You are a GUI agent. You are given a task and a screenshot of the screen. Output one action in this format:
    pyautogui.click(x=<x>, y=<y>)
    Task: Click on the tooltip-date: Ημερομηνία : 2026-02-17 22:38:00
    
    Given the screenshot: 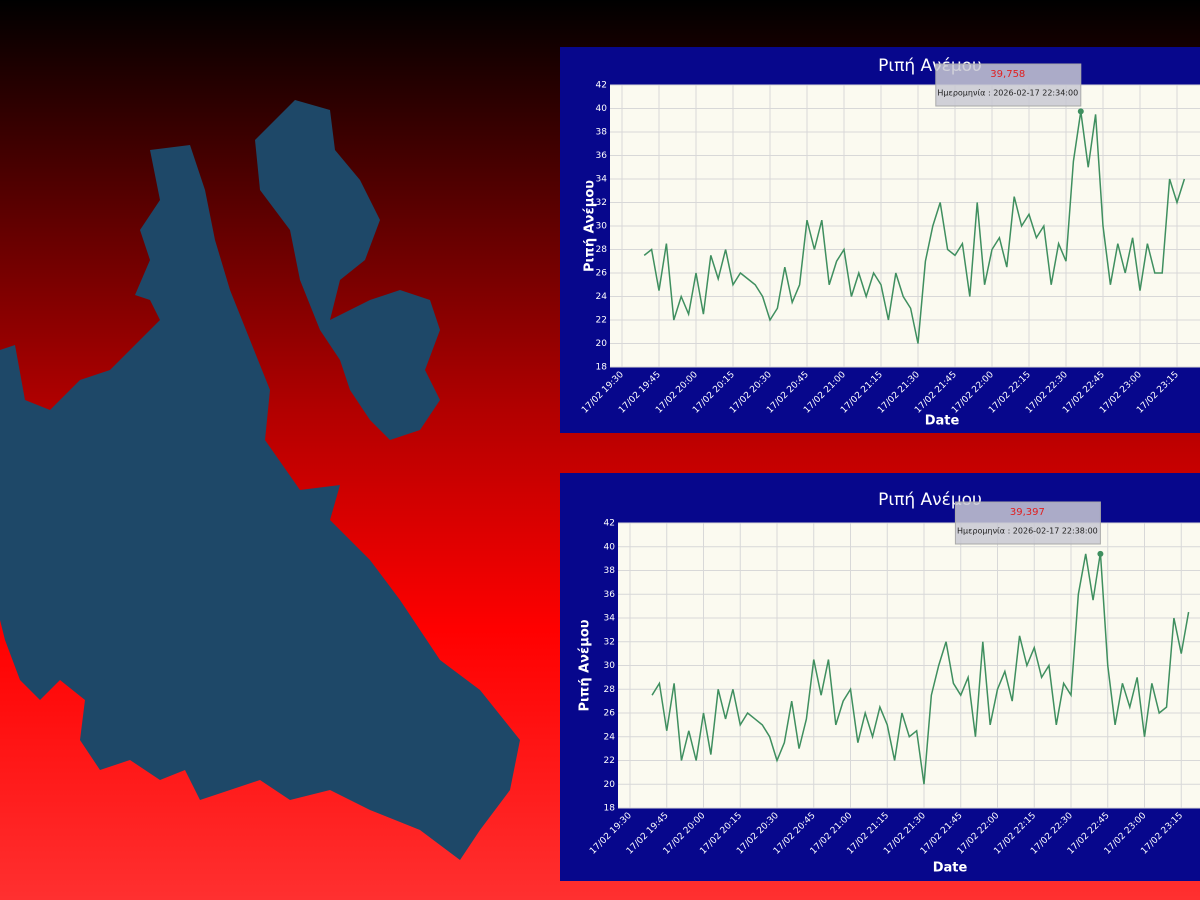 What is the action you would take?
    pyautogui.click(x=1027, y=531)
    